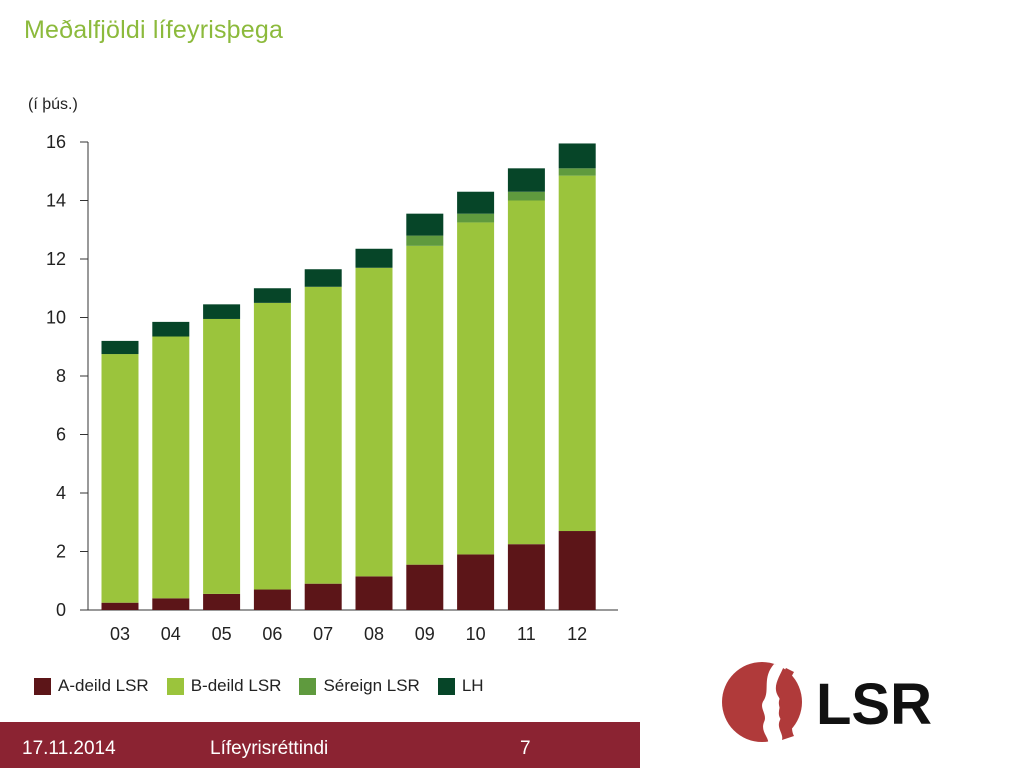  Describe the element at coordinates (476, 218) in the screenshot. I see `bar-segment-10-s2` at that location.